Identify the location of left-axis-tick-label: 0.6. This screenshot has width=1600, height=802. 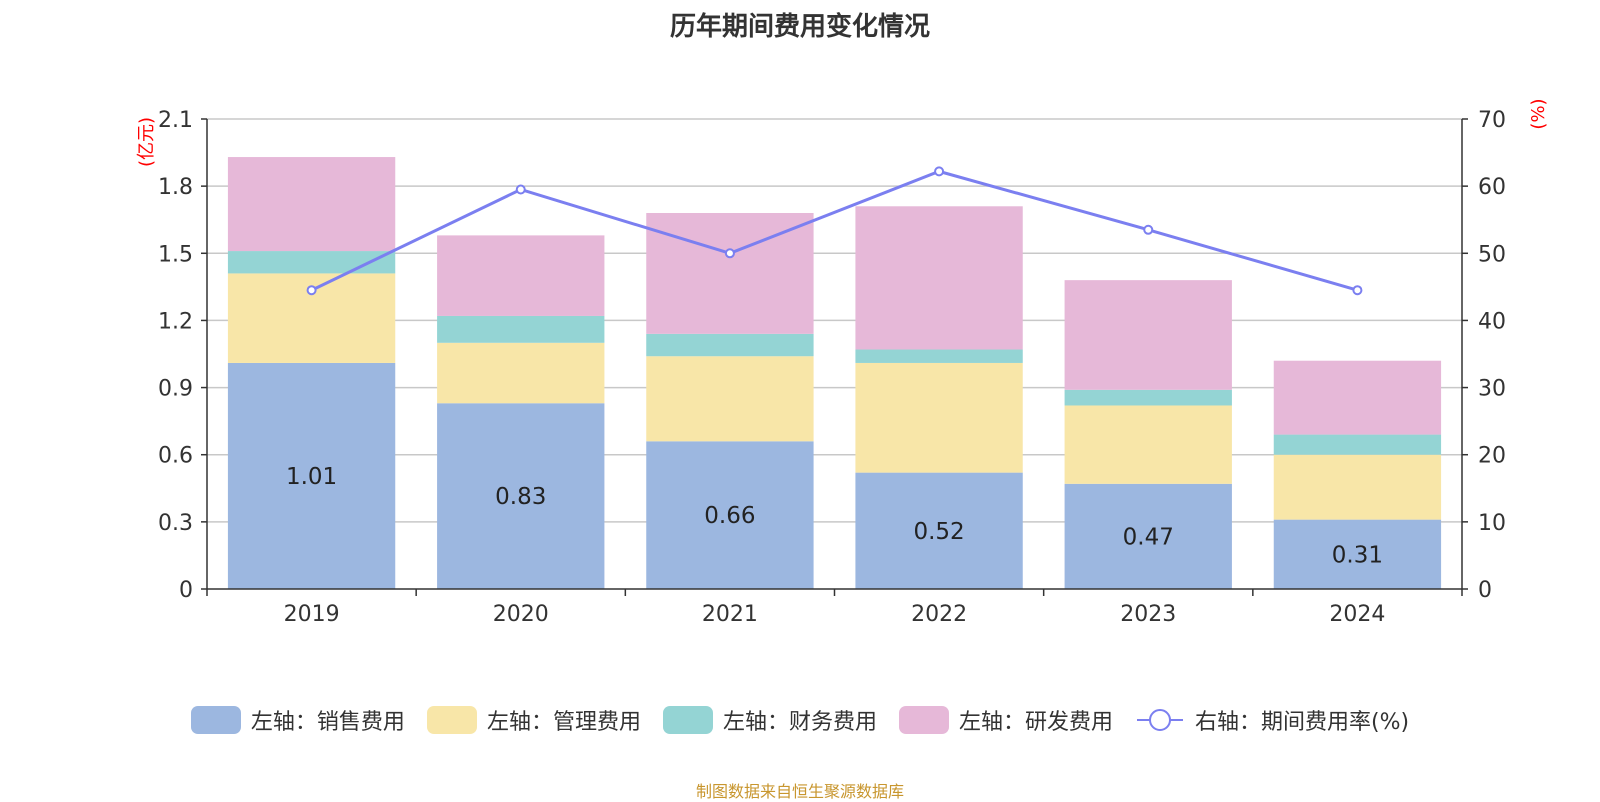
(175, 456).